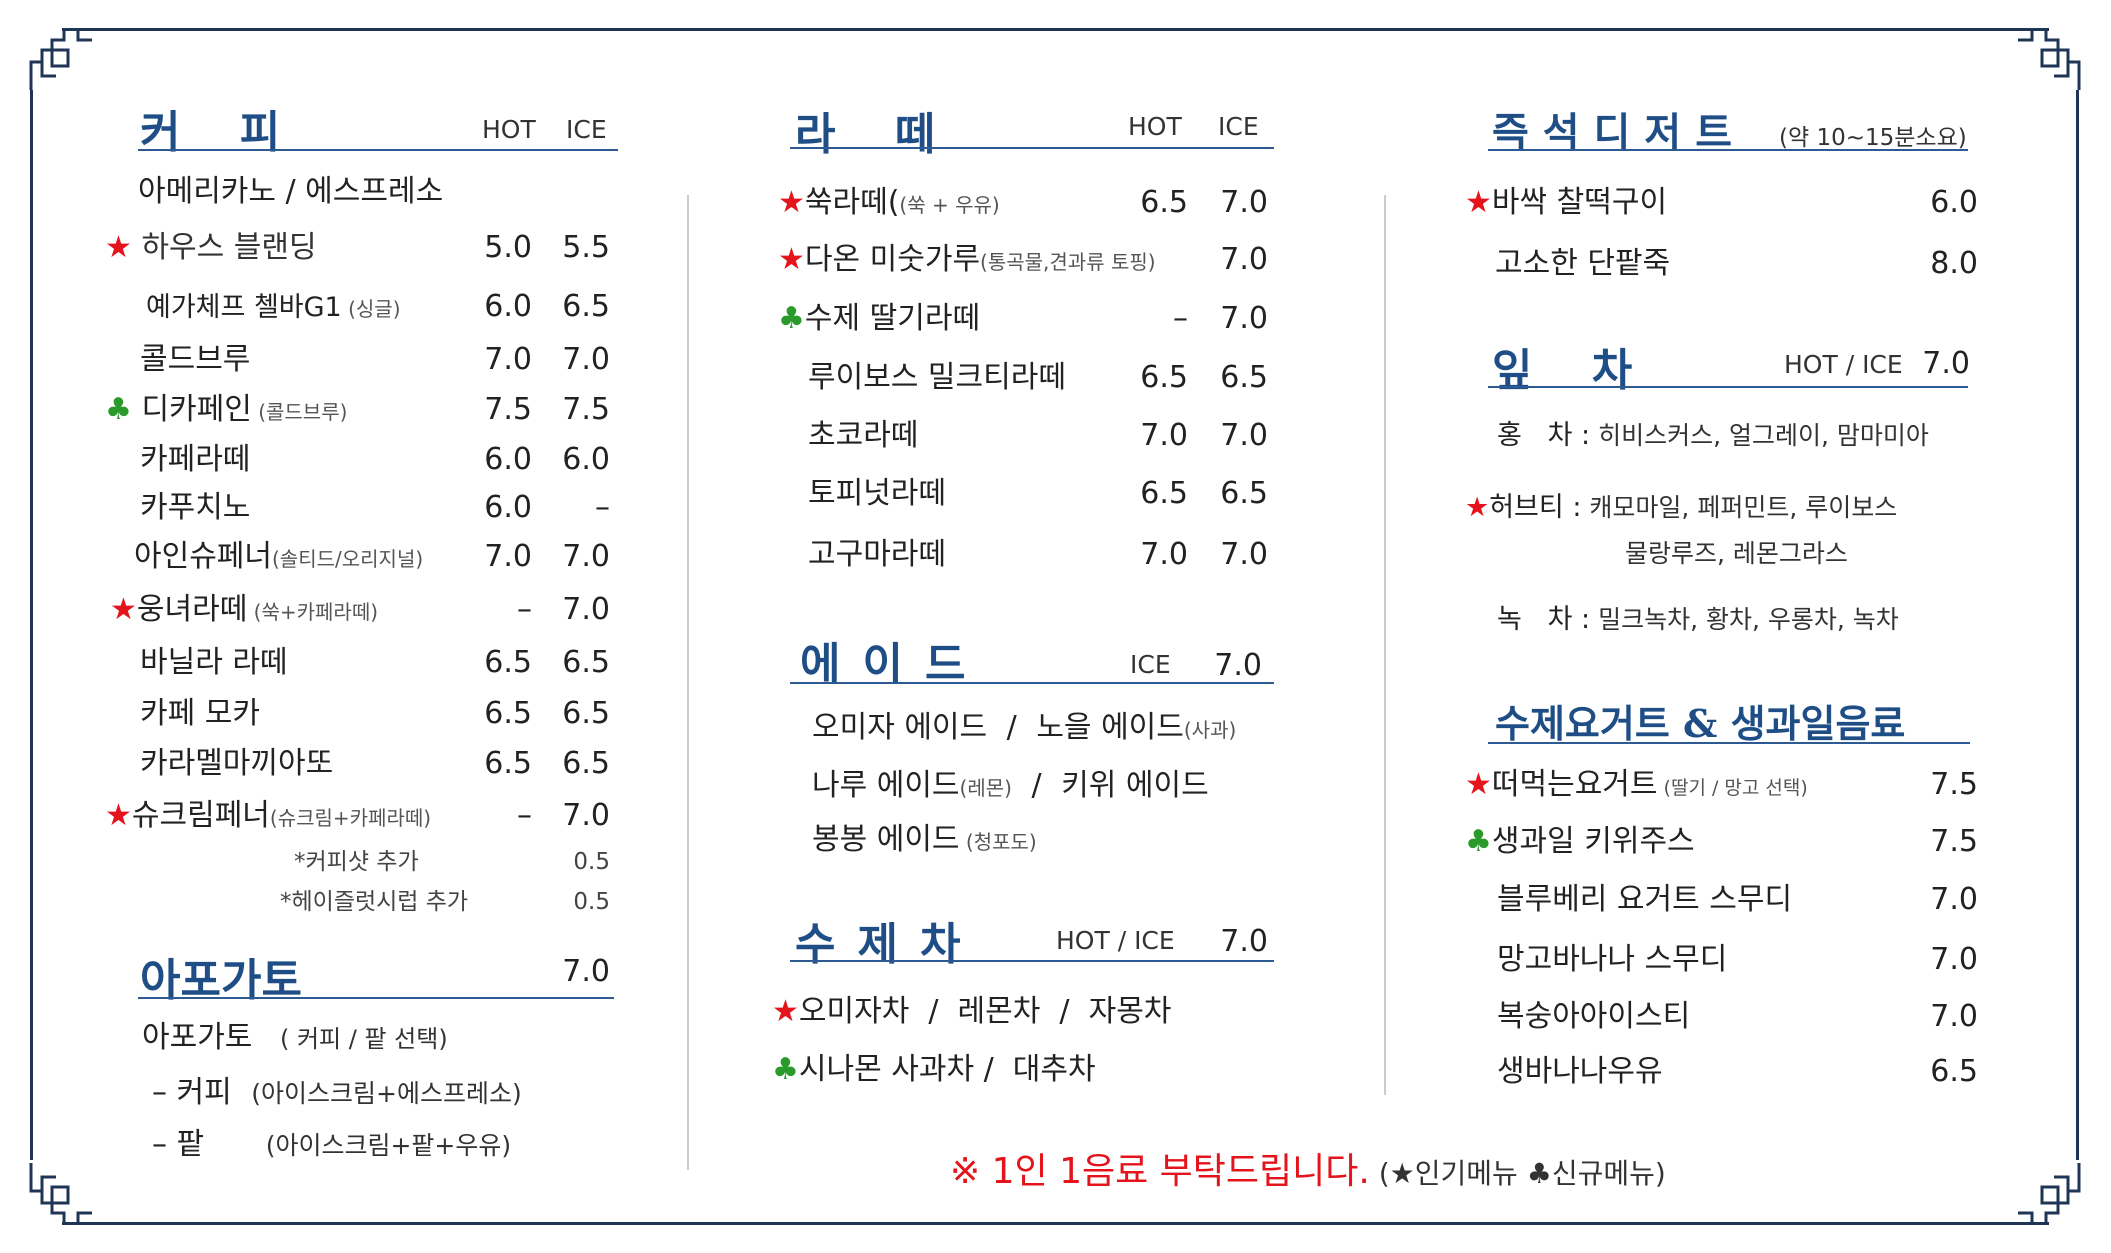  What do you see at coordinates (1010, 787) in the screenshot?
I see `ade-line: 나루 에이드(레몬) / 키위 에이드` at bounding box center [1010, 787].